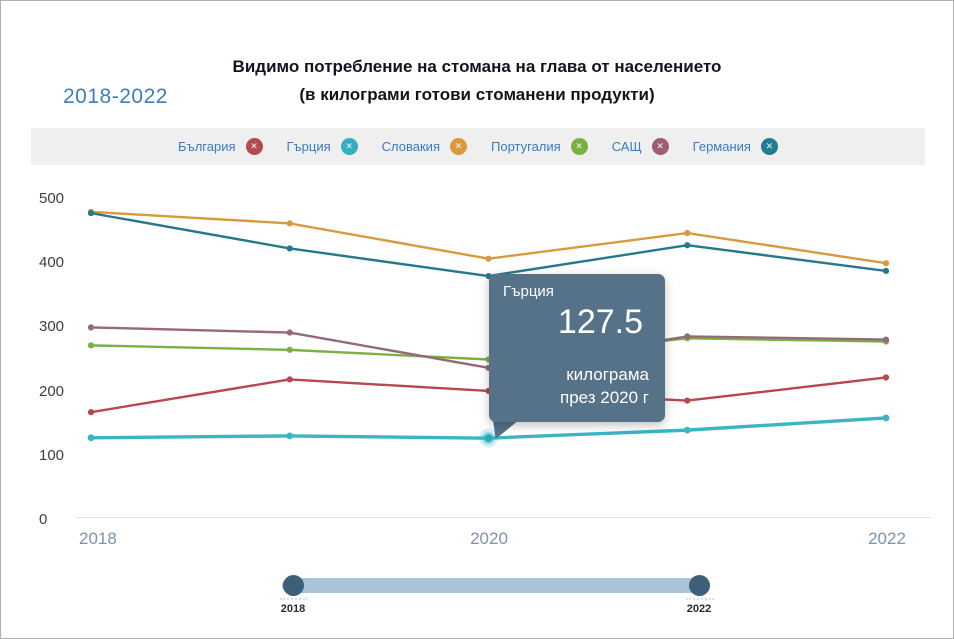 This screenshot has height=639, width=954. What do you see at coordinates (886, 418) in the screenshot?
I see `data-point-Гърция-2022` at bounding box center [886, 418].